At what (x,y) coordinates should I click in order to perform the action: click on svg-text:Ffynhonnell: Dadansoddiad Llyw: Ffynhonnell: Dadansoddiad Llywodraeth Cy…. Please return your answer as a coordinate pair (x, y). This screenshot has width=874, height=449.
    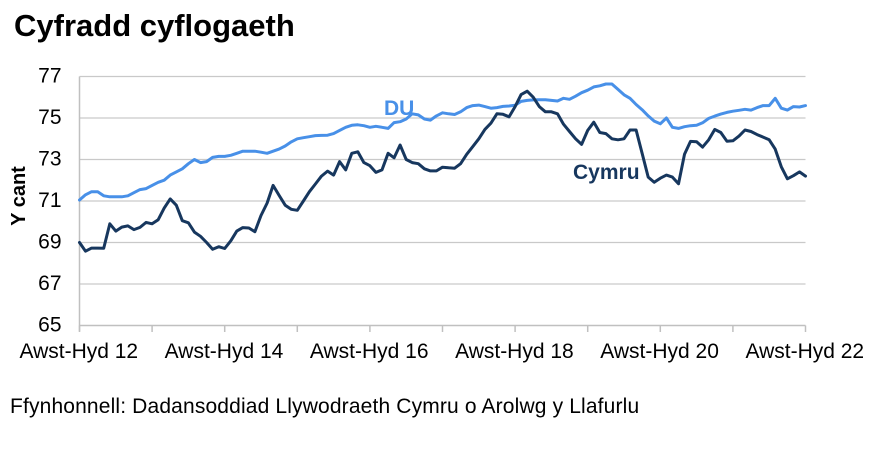
    Looking at the image, I should click on (324, 406).